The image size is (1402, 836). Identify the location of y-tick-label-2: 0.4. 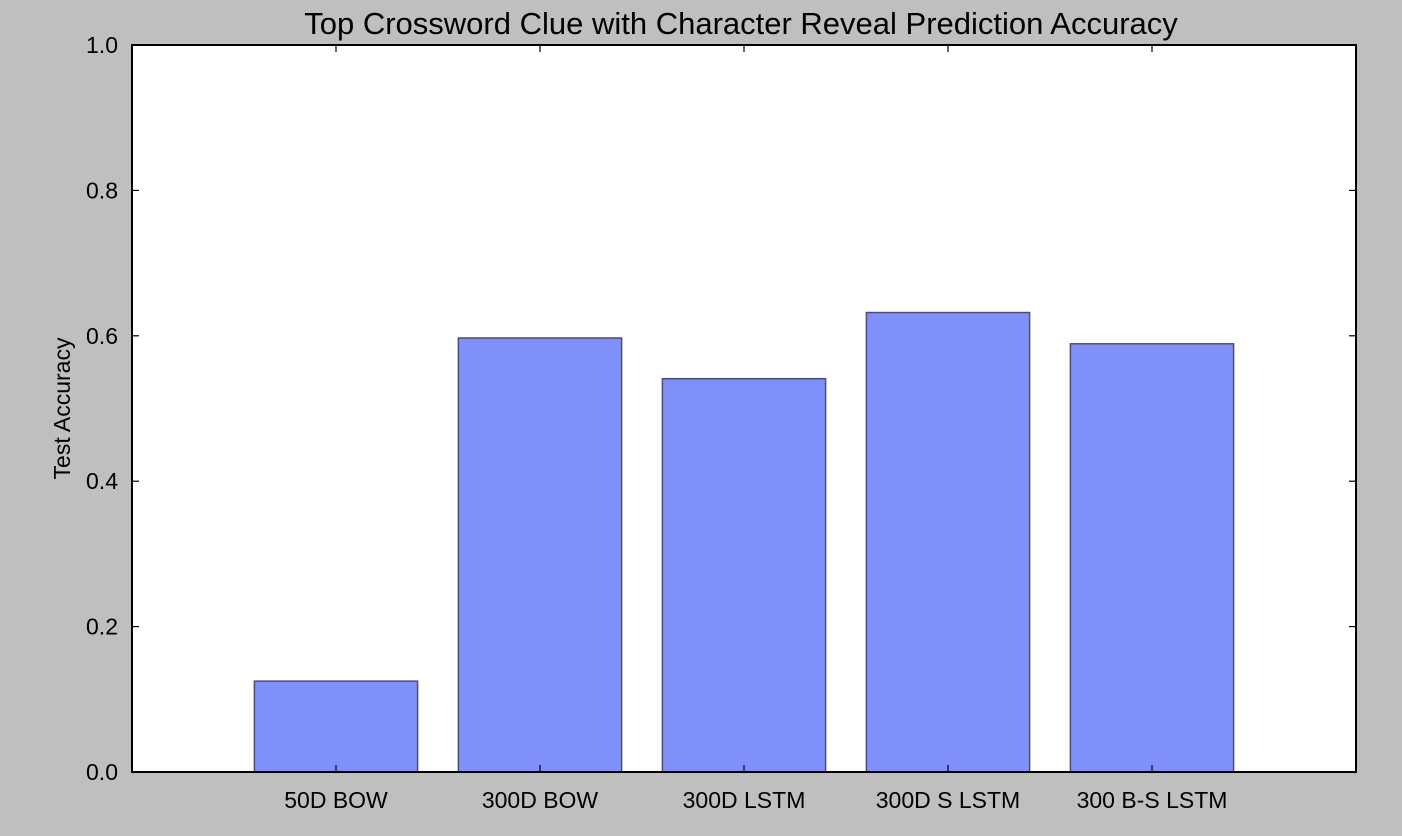
(102, 481).